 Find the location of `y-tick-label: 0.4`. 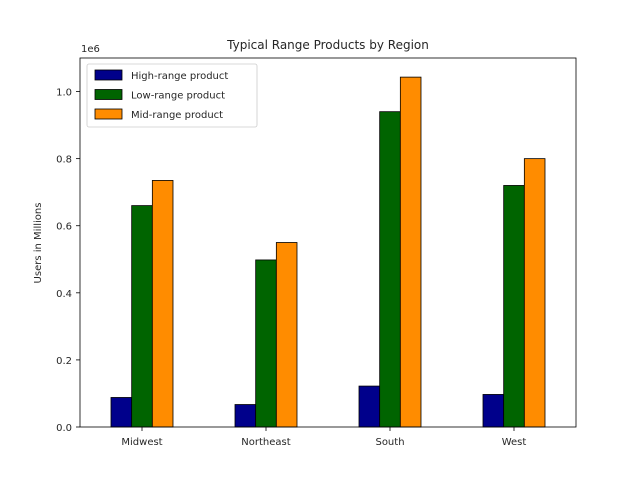

y-tick-label: 0.4 is located at coordinates (64, 294).